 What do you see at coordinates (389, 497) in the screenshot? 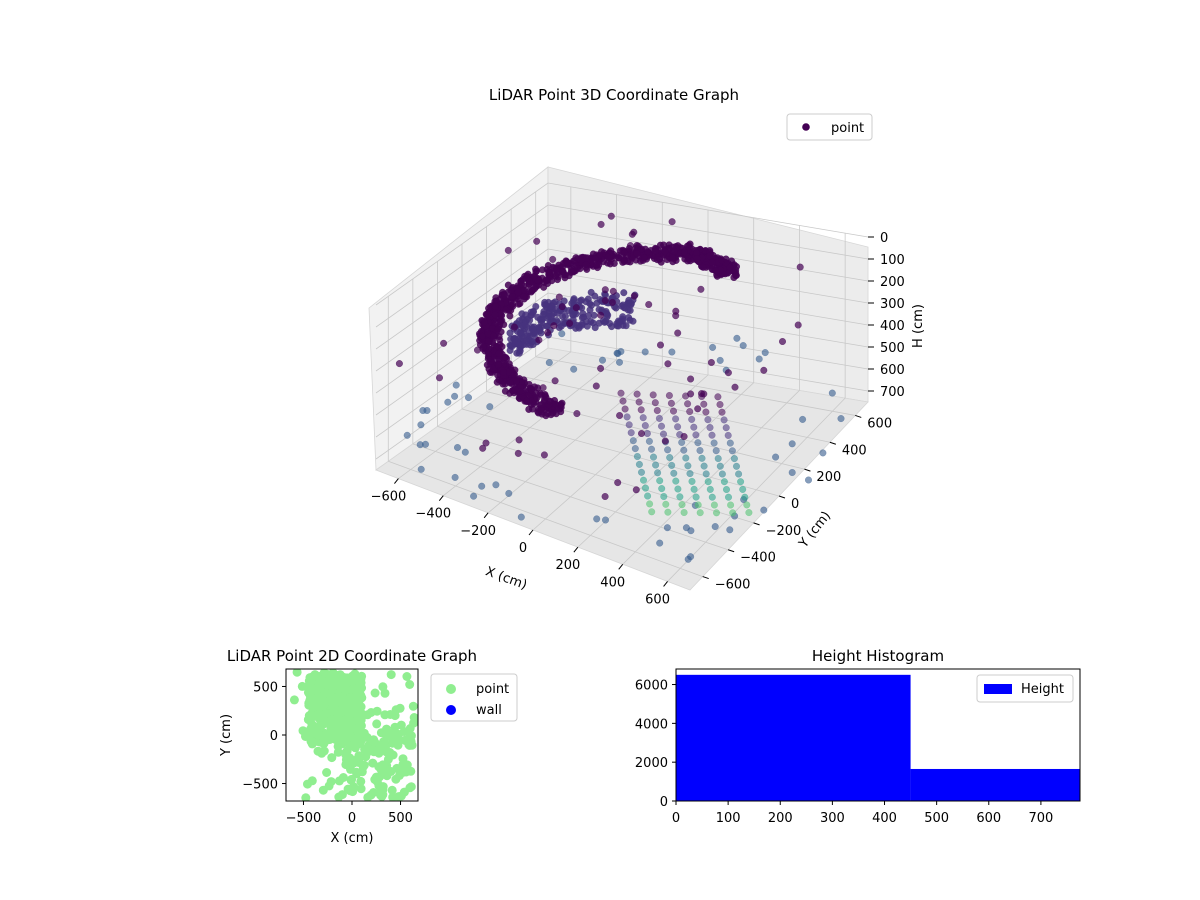
I see `x-tick-label-3d: −600` at bounding box center [389, 497].